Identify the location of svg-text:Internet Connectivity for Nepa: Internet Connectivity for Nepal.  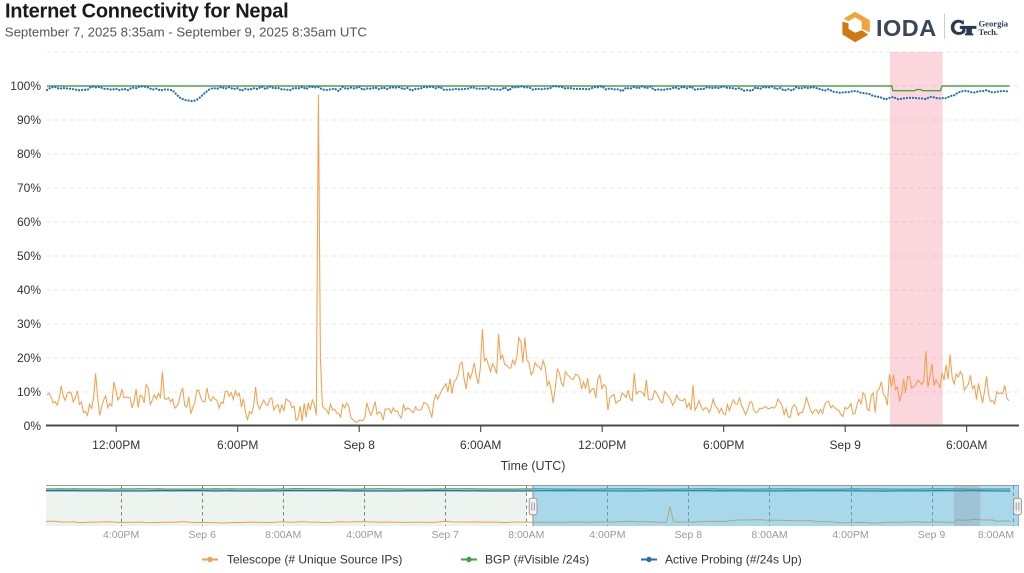
(146, 12).